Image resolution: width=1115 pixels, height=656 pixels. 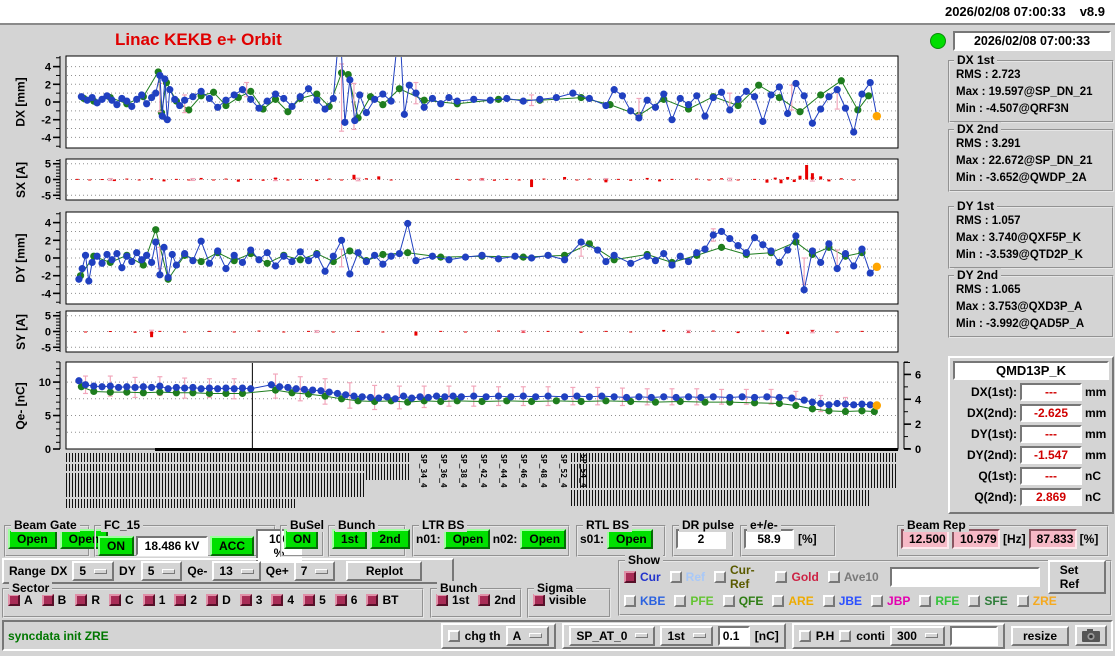 What do you see at coordinates (630, 601) in the screenshot?
I see `show-checkbox-kbe` at bounding box center [630, 601].